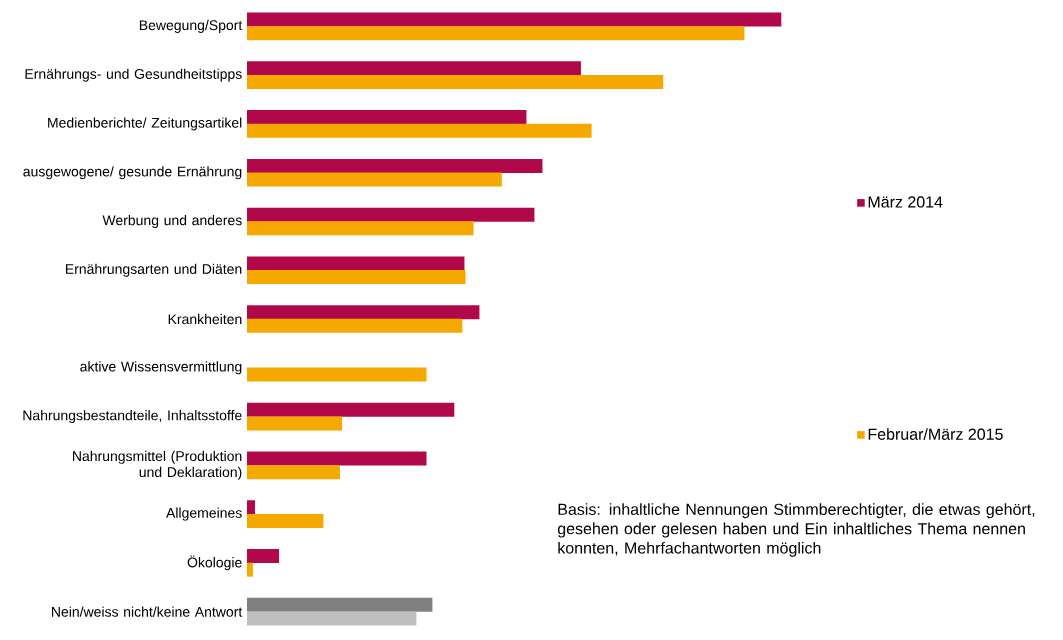 Image resolution: width=1063 pixels, height=640 pixels. I want to click on y-tick-label: Nahrungsbestandteile, Inhaltsstoffe, so click(132, 417).